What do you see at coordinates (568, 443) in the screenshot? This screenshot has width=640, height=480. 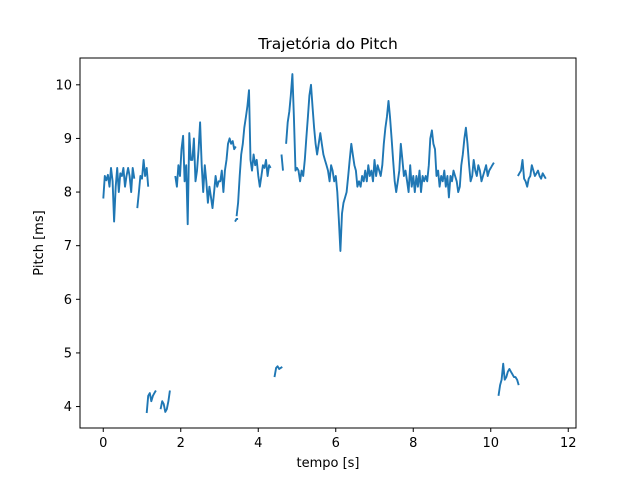 I see `x-tick-label: 12` at bounding box center [568, 443].